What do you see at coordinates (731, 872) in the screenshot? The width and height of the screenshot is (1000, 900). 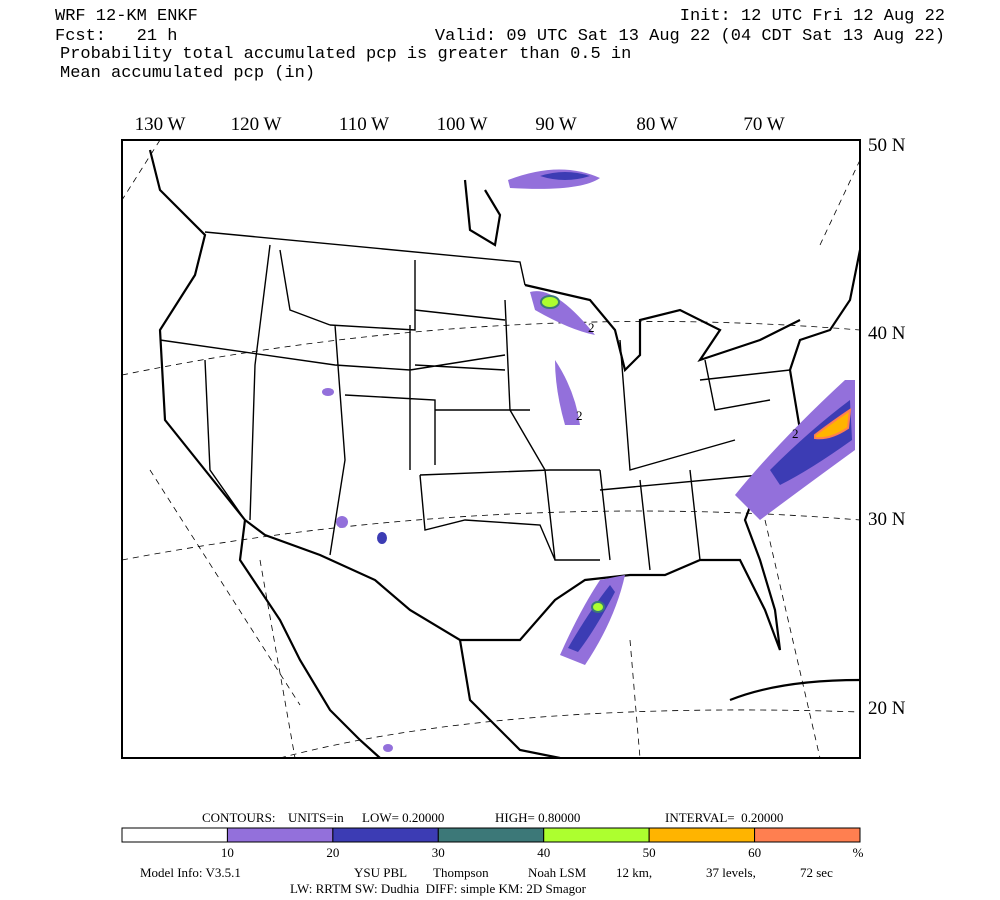 I see `levels: 37 levels,` at bounding box center [731, 872].